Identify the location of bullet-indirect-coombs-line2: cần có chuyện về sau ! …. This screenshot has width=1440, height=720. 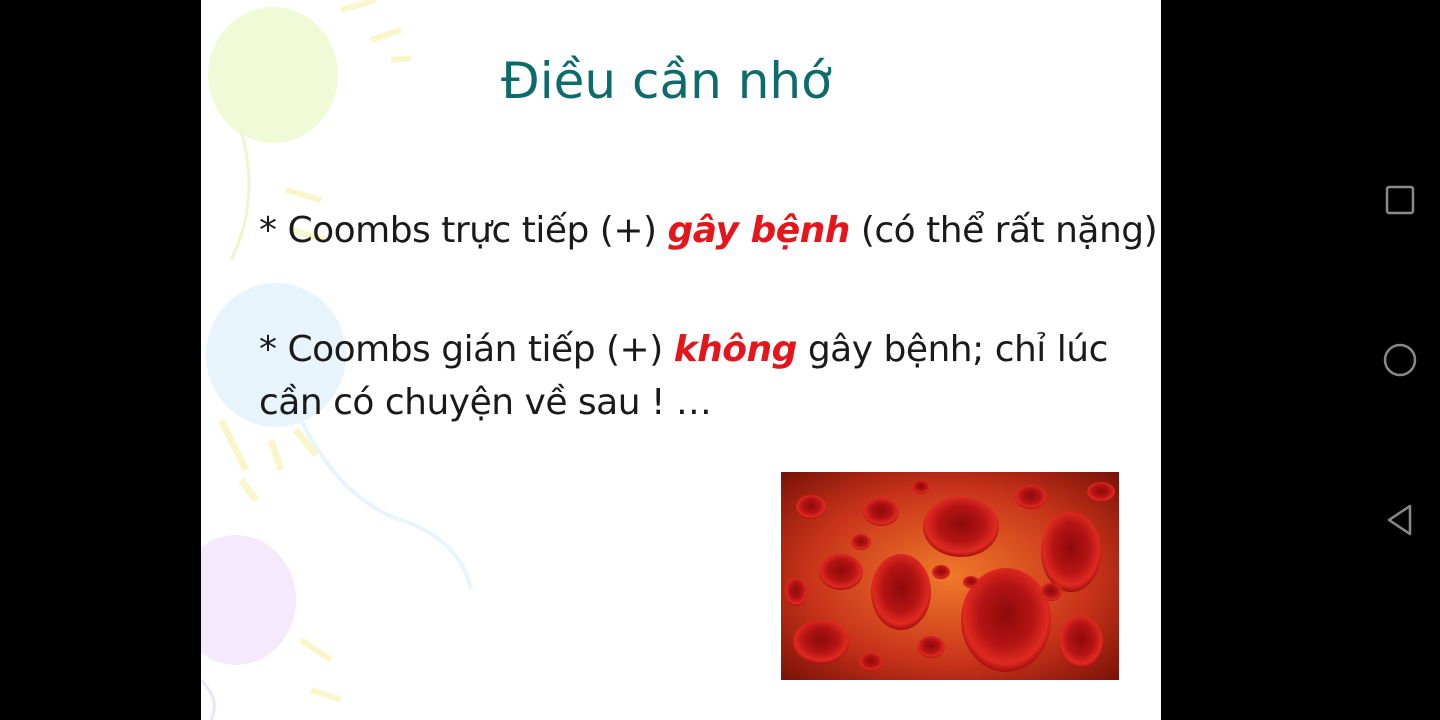
(485, 402).